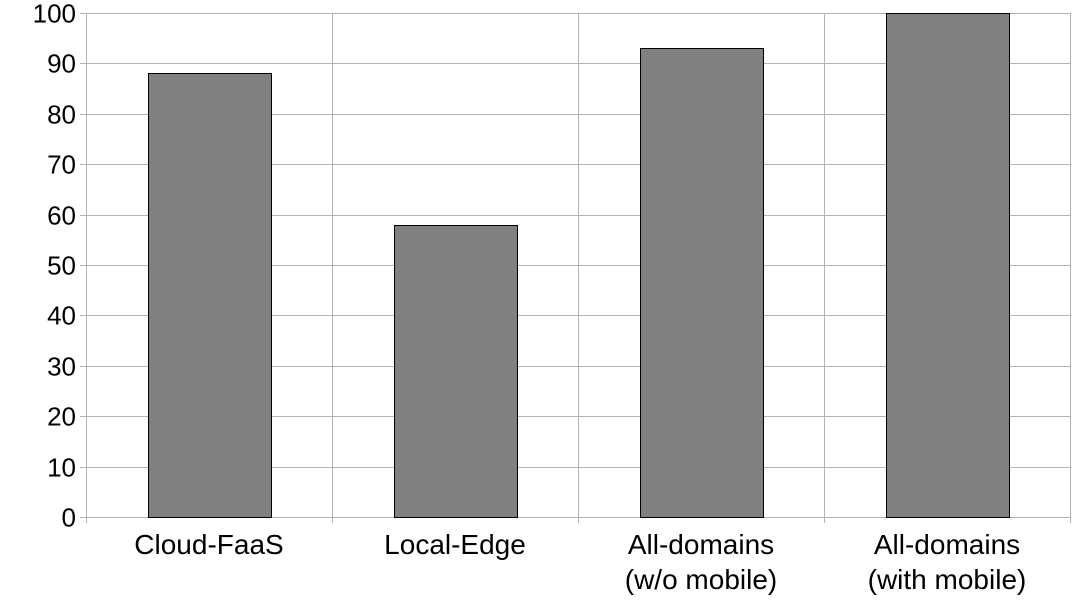  What do you see at coordinates (69, 518) in the screenshot?
I see `y-tick-label: 0` at bounding box center [69, 518].